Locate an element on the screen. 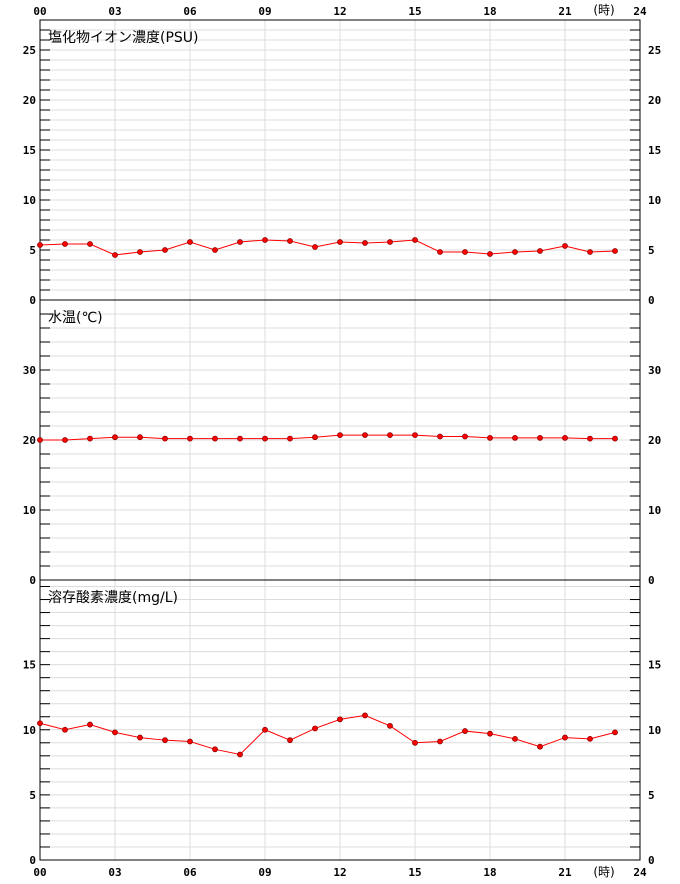  time-unit-label-bottom: (時) is located at coordinates (603, 872).